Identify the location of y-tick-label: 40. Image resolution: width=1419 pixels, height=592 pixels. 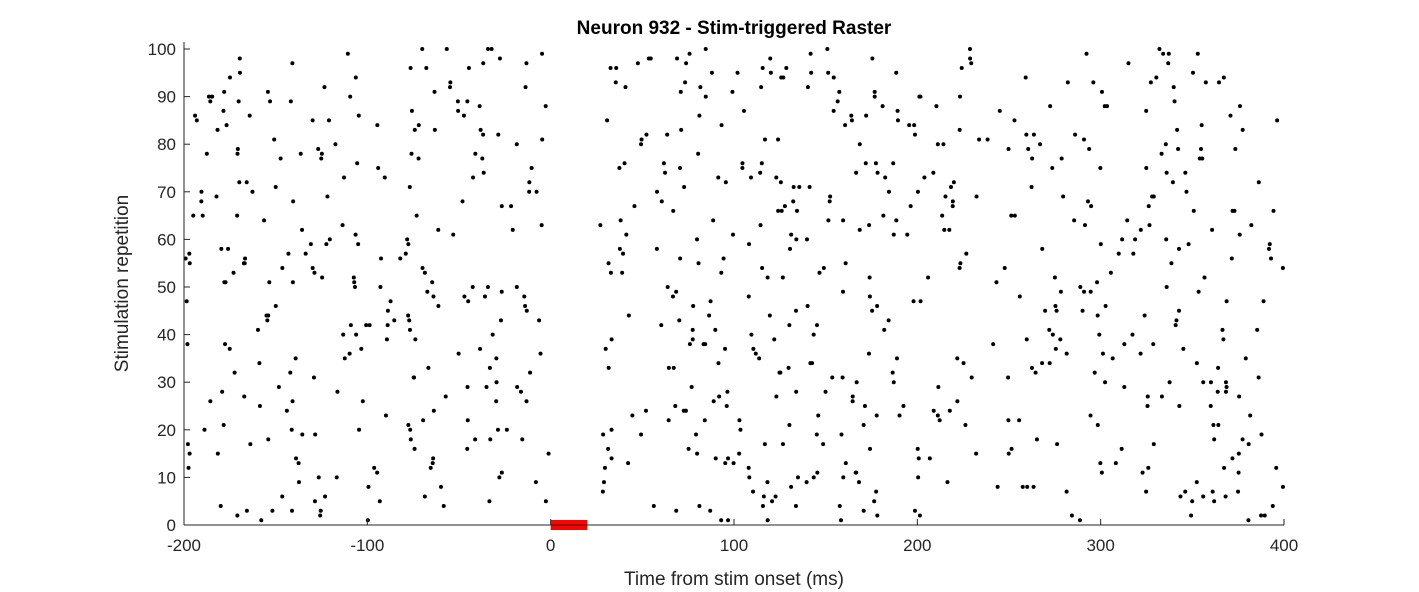
(166, 335).